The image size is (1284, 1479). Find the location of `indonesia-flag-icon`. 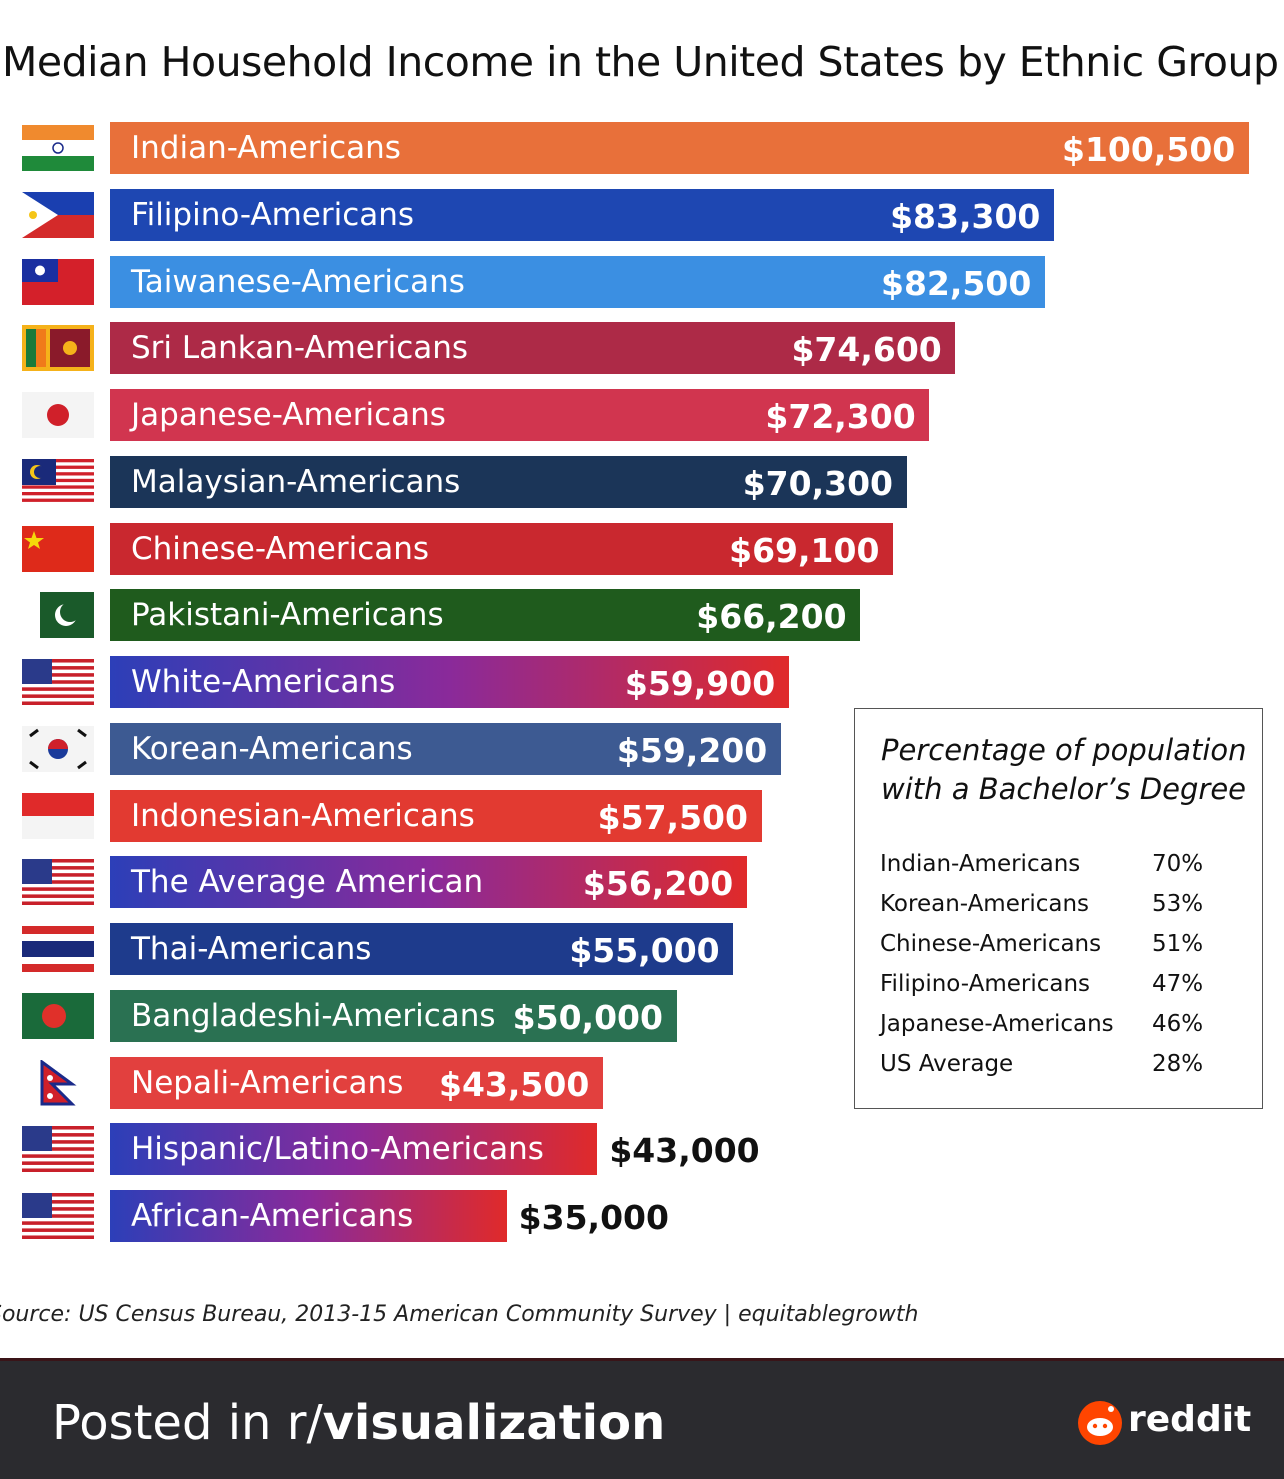

indonesia-flag-icon is located at coordinates (58, 815).